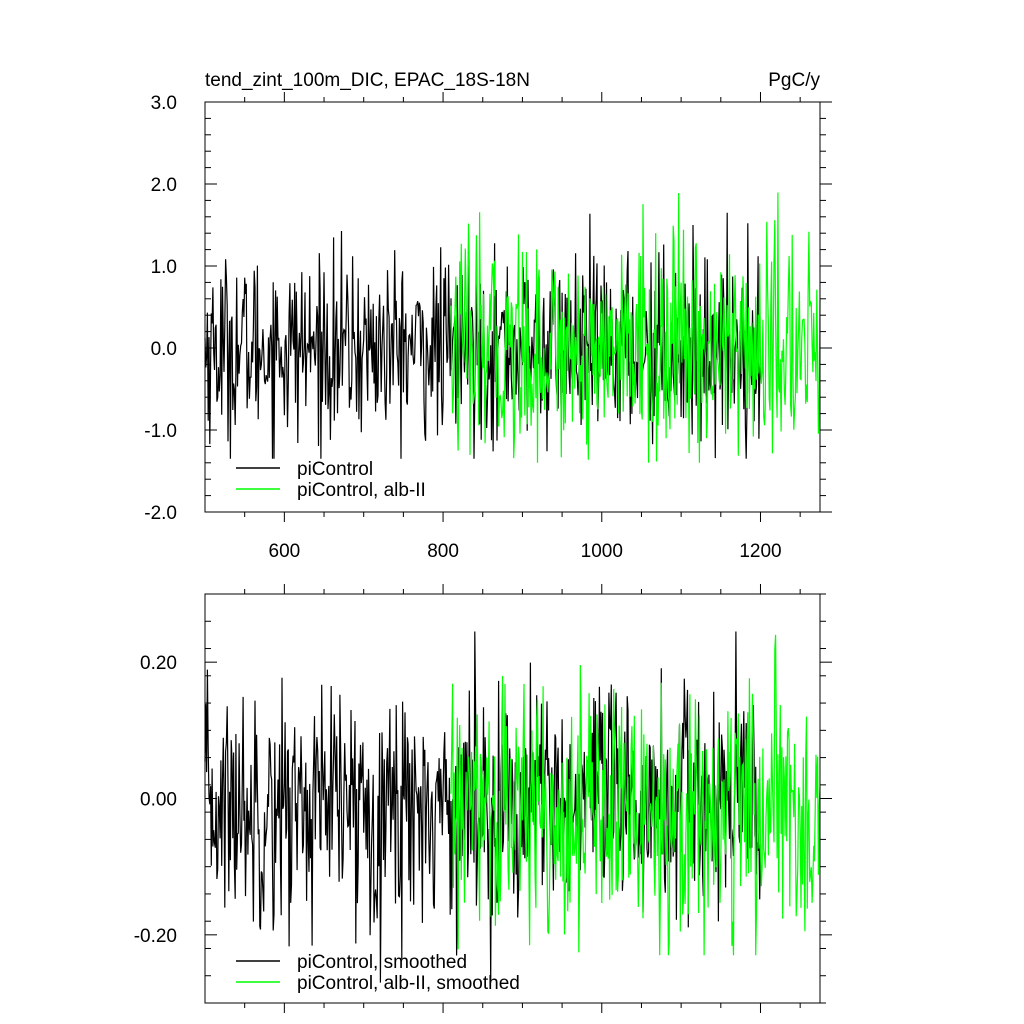  What do you see at coordinates (164, 103) in the screenshot?
I see `y-tick-label: 3.0` at bounding box center [164, 103].